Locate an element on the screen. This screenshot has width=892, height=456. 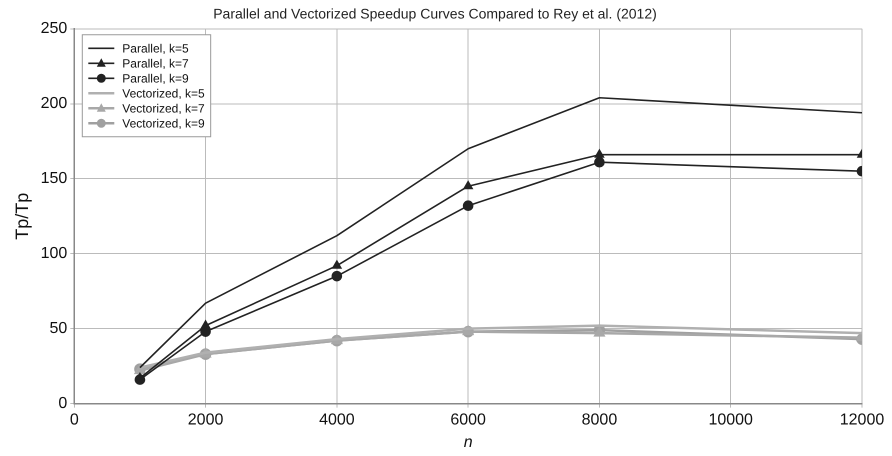
y-tick-label: 50 is located at coordinates (59, 329).